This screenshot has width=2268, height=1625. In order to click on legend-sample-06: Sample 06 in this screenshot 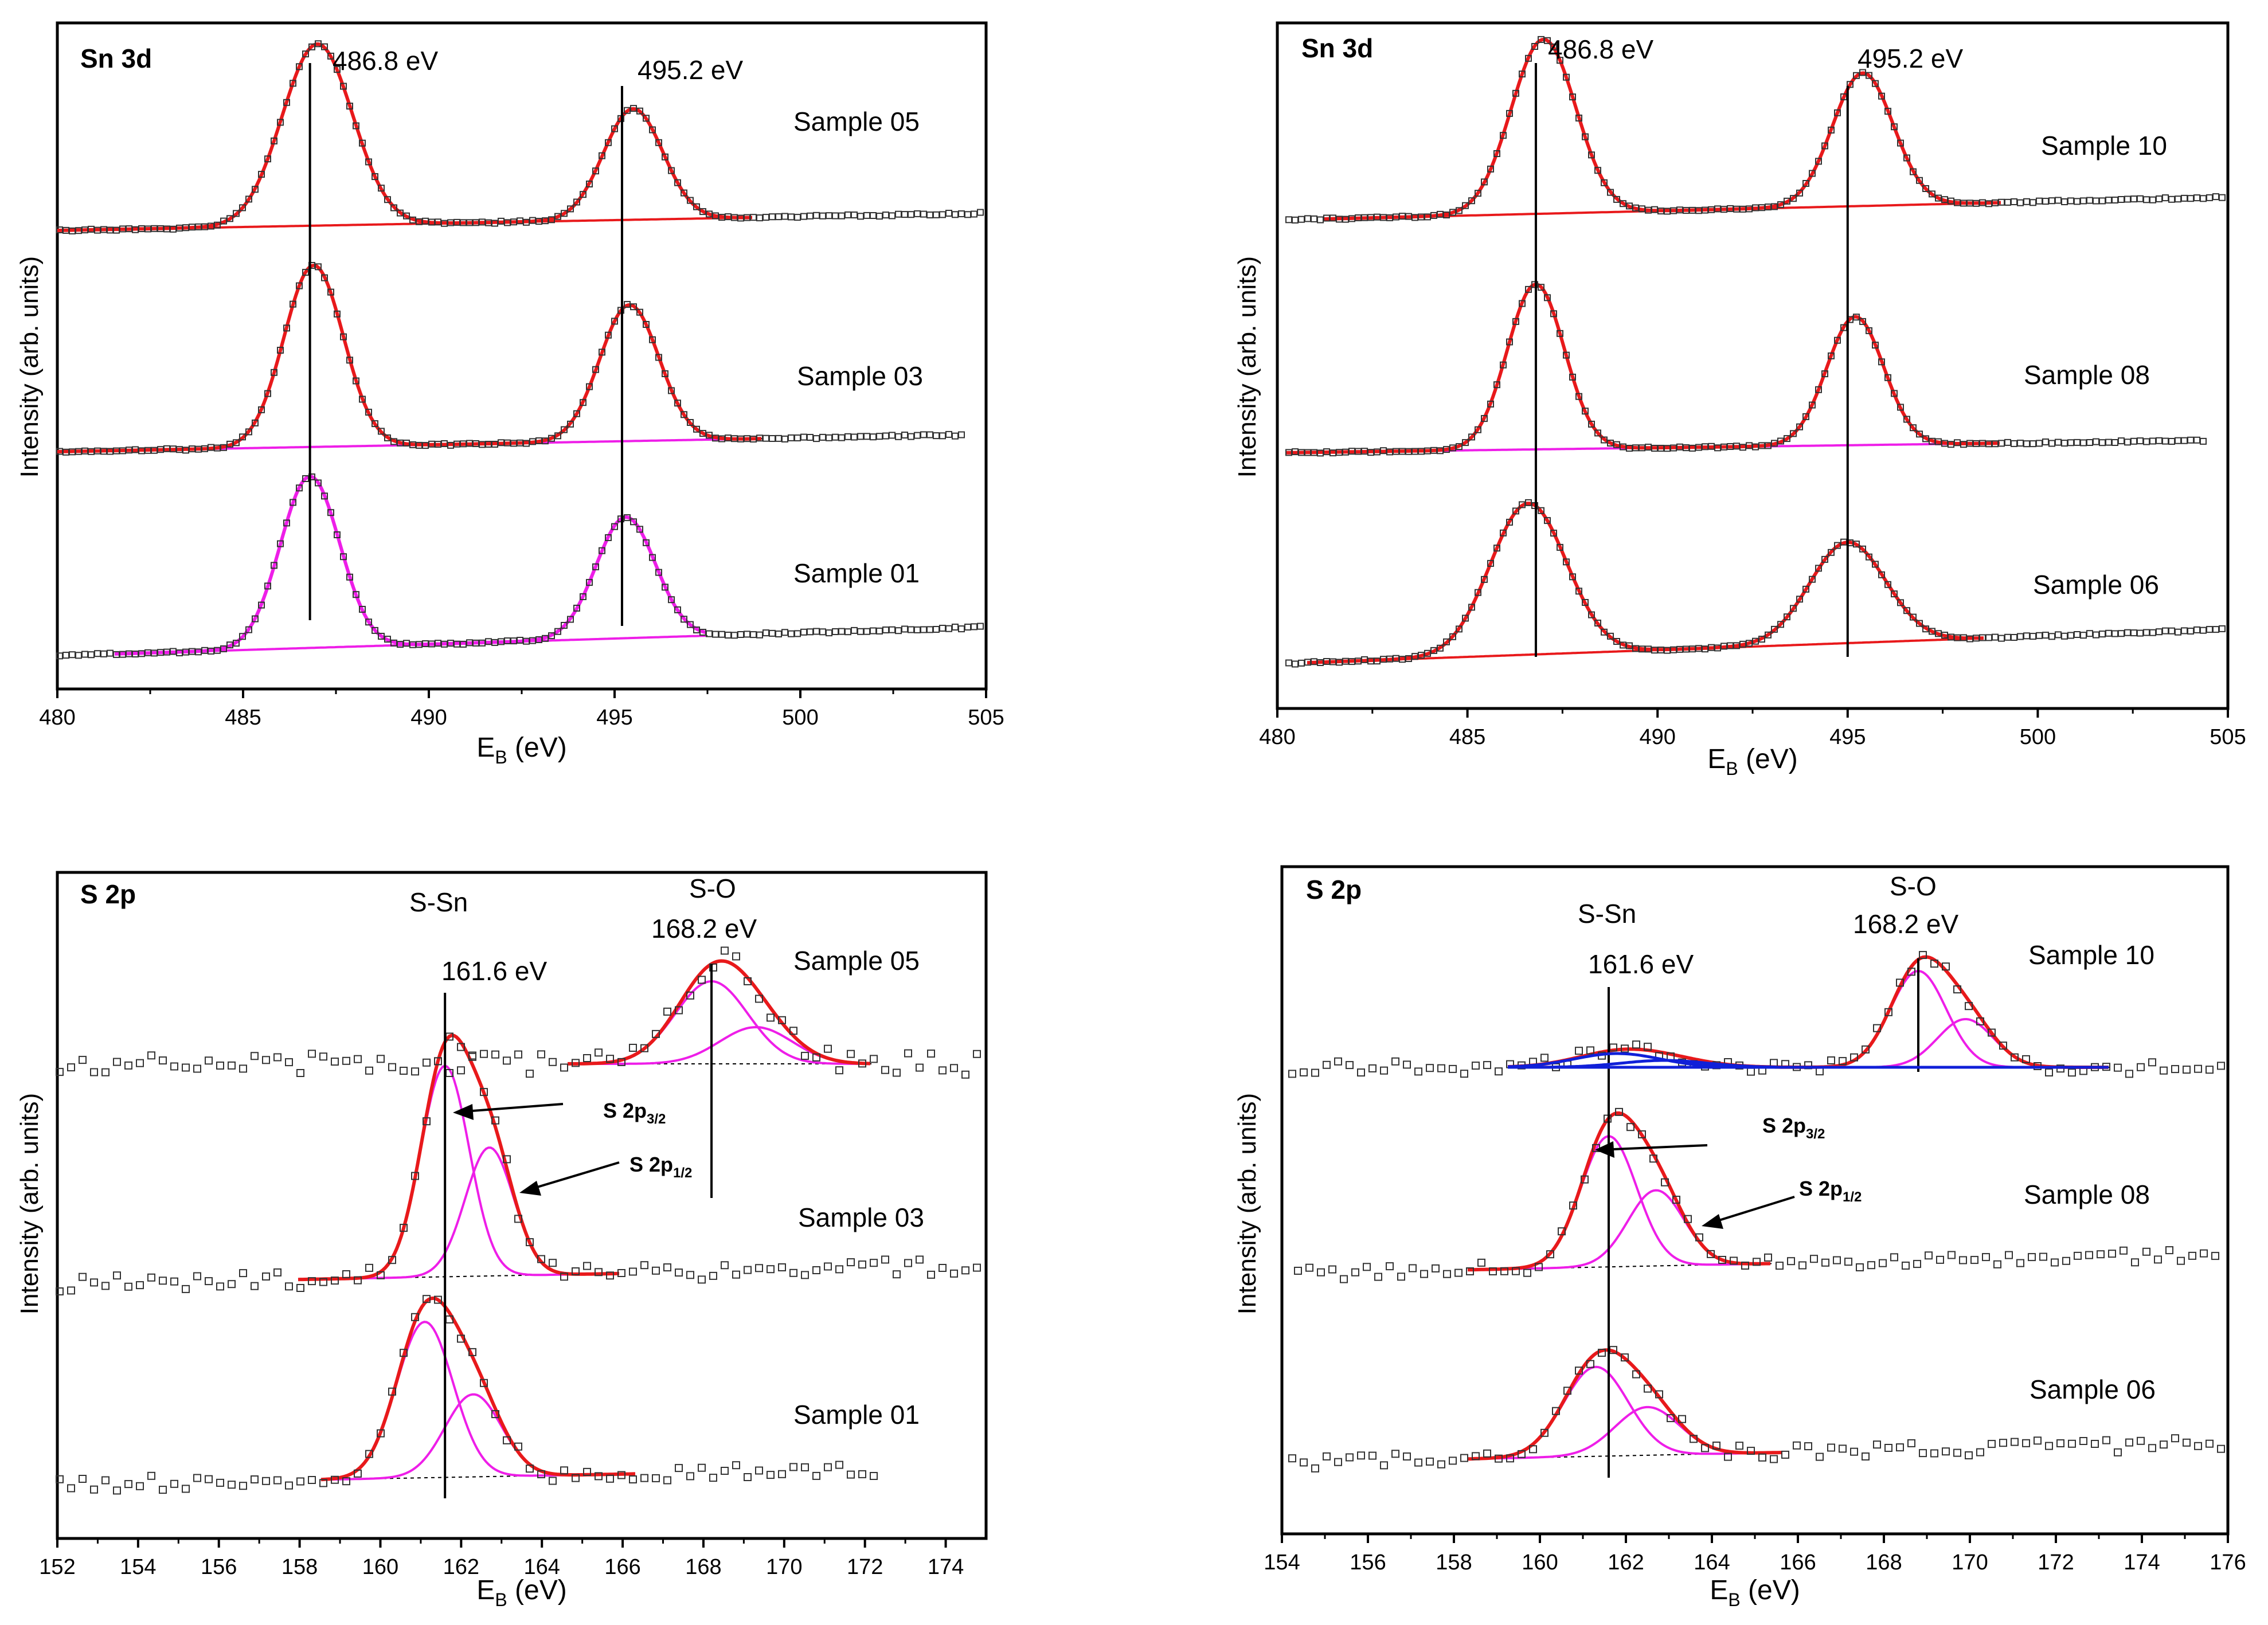, I will do `click(2093, 1389)`.